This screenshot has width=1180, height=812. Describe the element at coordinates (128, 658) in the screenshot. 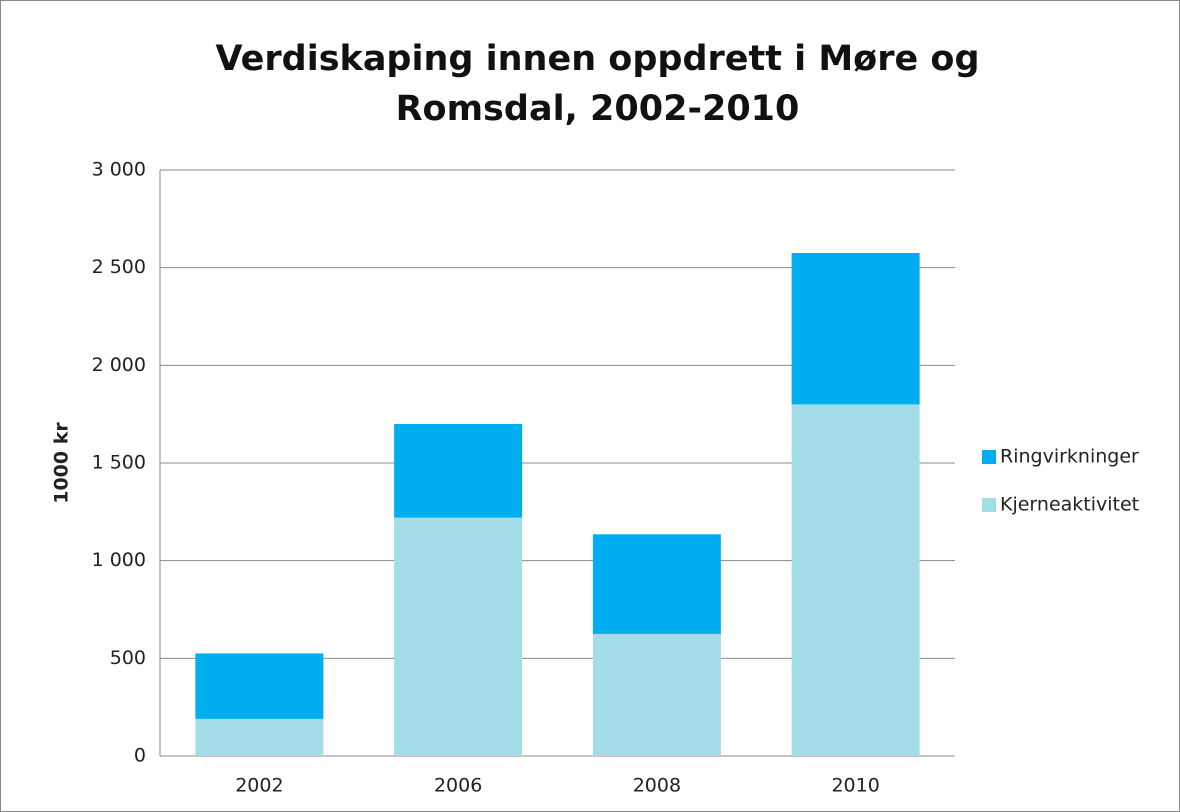

I see `y-tick-label: 500` at that location.